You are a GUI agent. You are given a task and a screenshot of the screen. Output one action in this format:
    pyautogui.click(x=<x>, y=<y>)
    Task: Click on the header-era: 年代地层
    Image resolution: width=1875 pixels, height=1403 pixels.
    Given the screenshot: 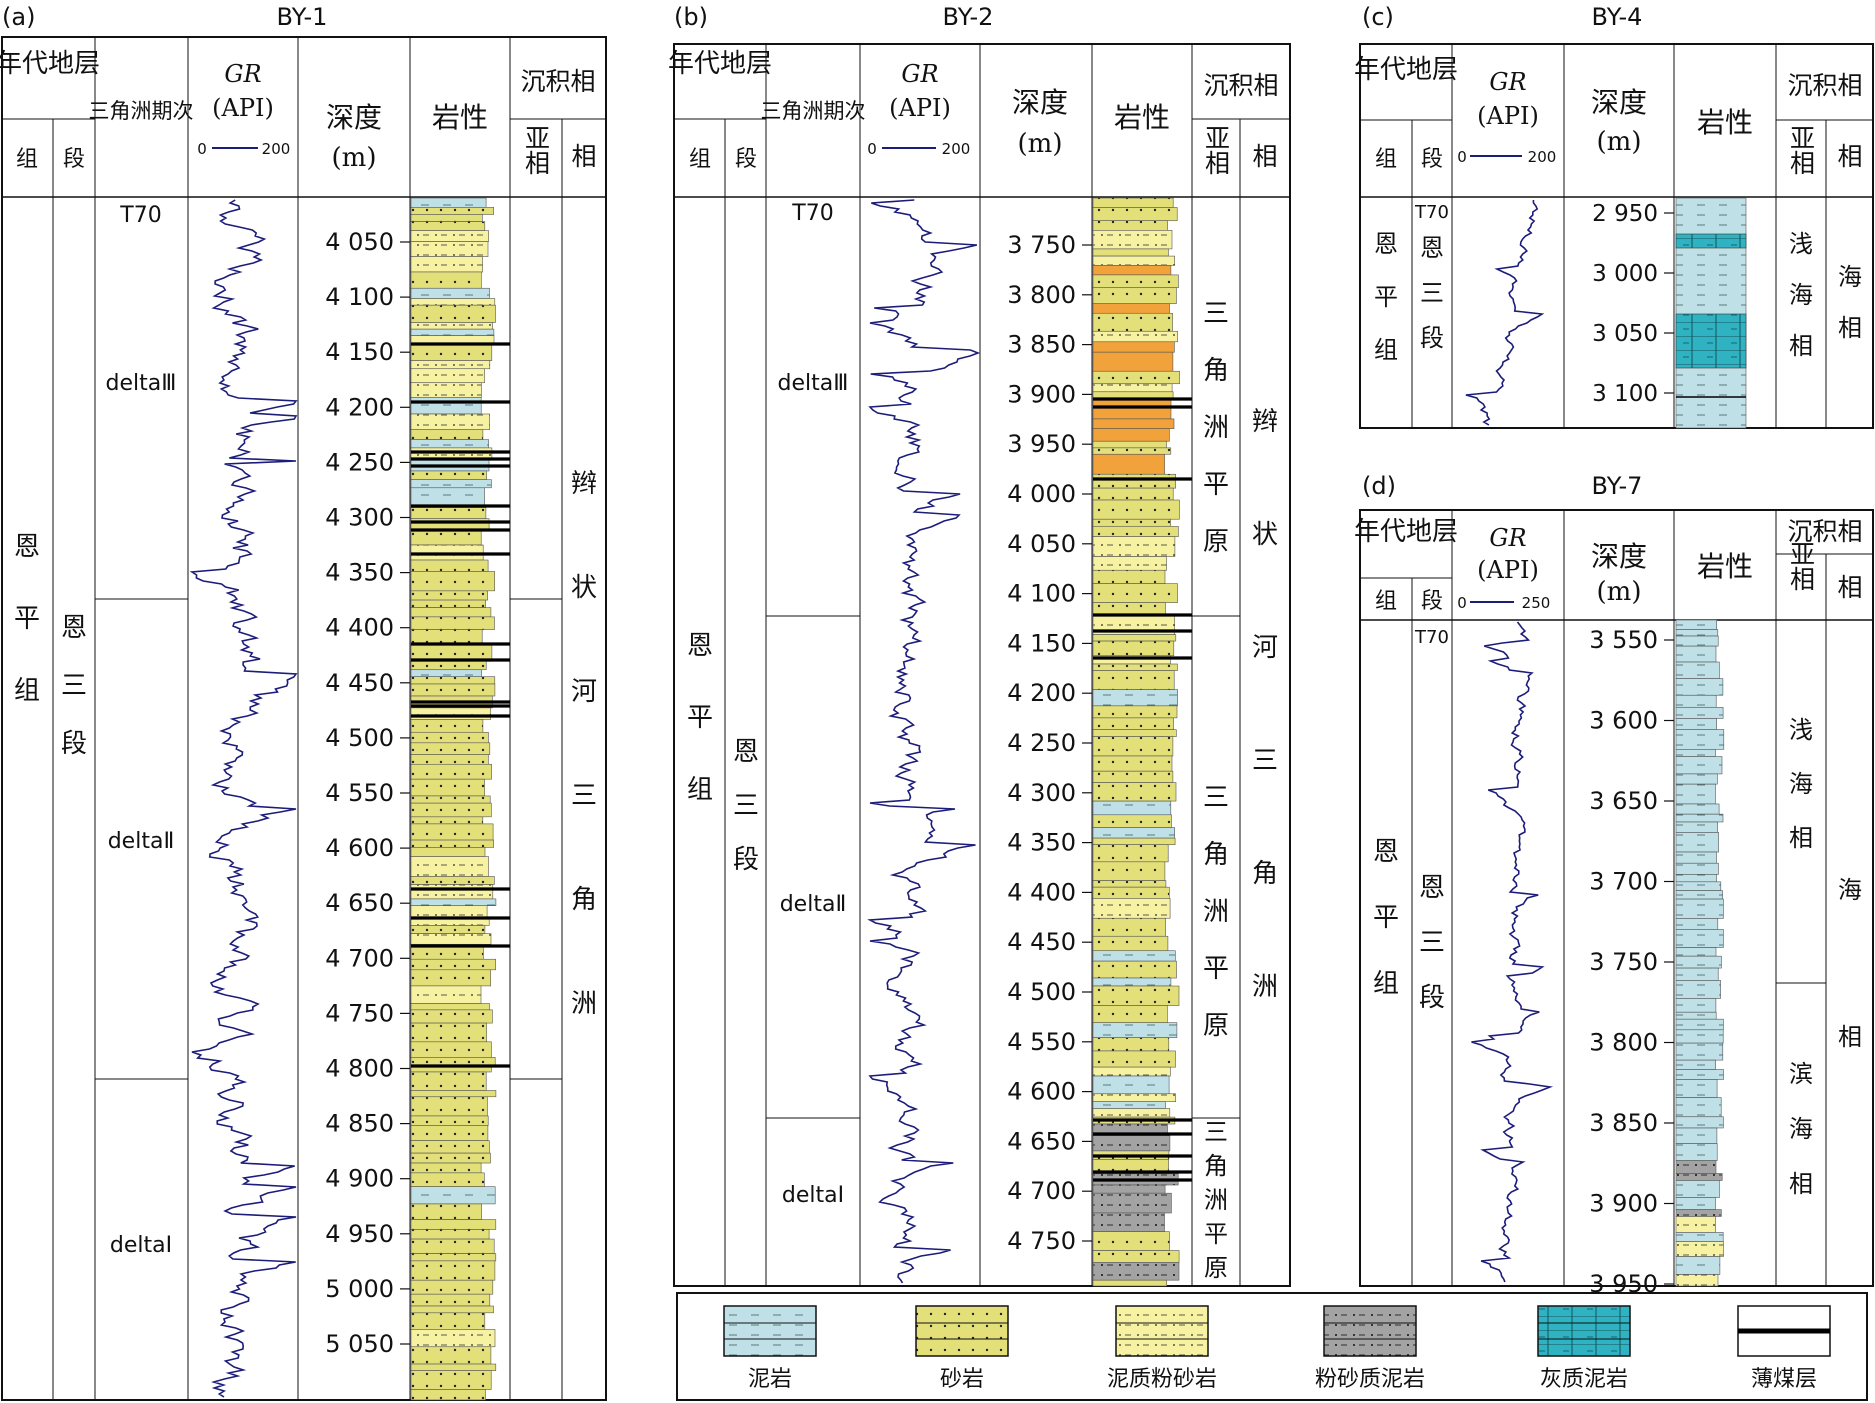 What is the action you would take?
    pyautogui.click(x=1406, y=70)
    